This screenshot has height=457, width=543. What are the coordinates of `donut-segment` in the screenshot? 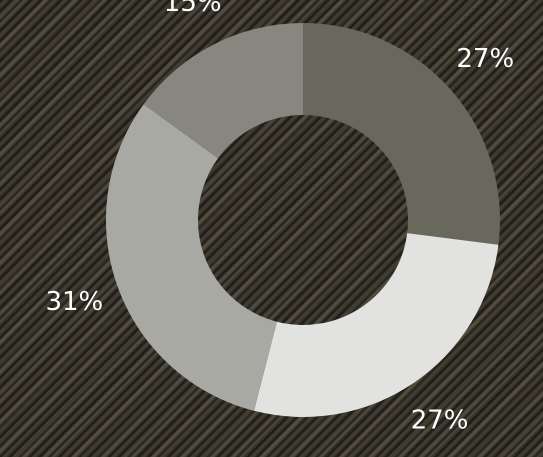 It's located at (223, 91).